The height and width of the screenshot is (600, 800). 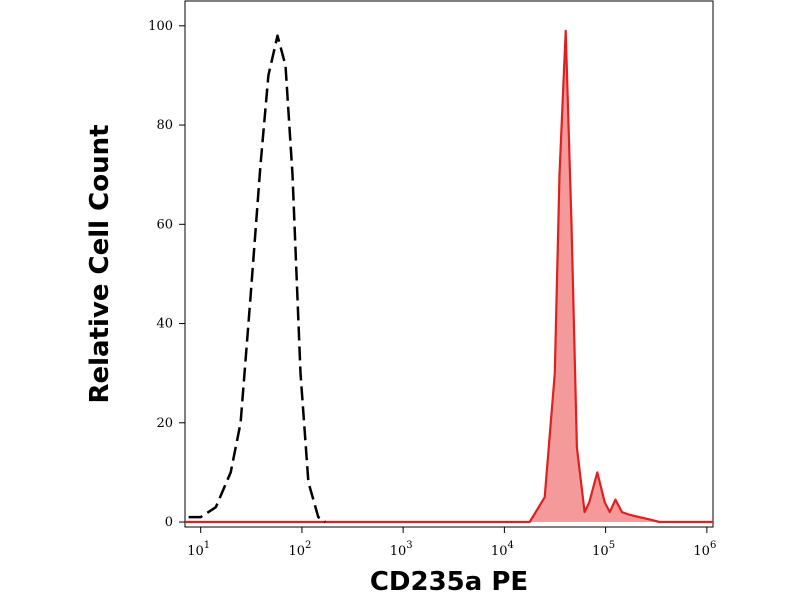 What do you see at coordinates (409, 545) in the screenshot?
I see `x-tick-exponent: 3` at bounding box center [409, 545].